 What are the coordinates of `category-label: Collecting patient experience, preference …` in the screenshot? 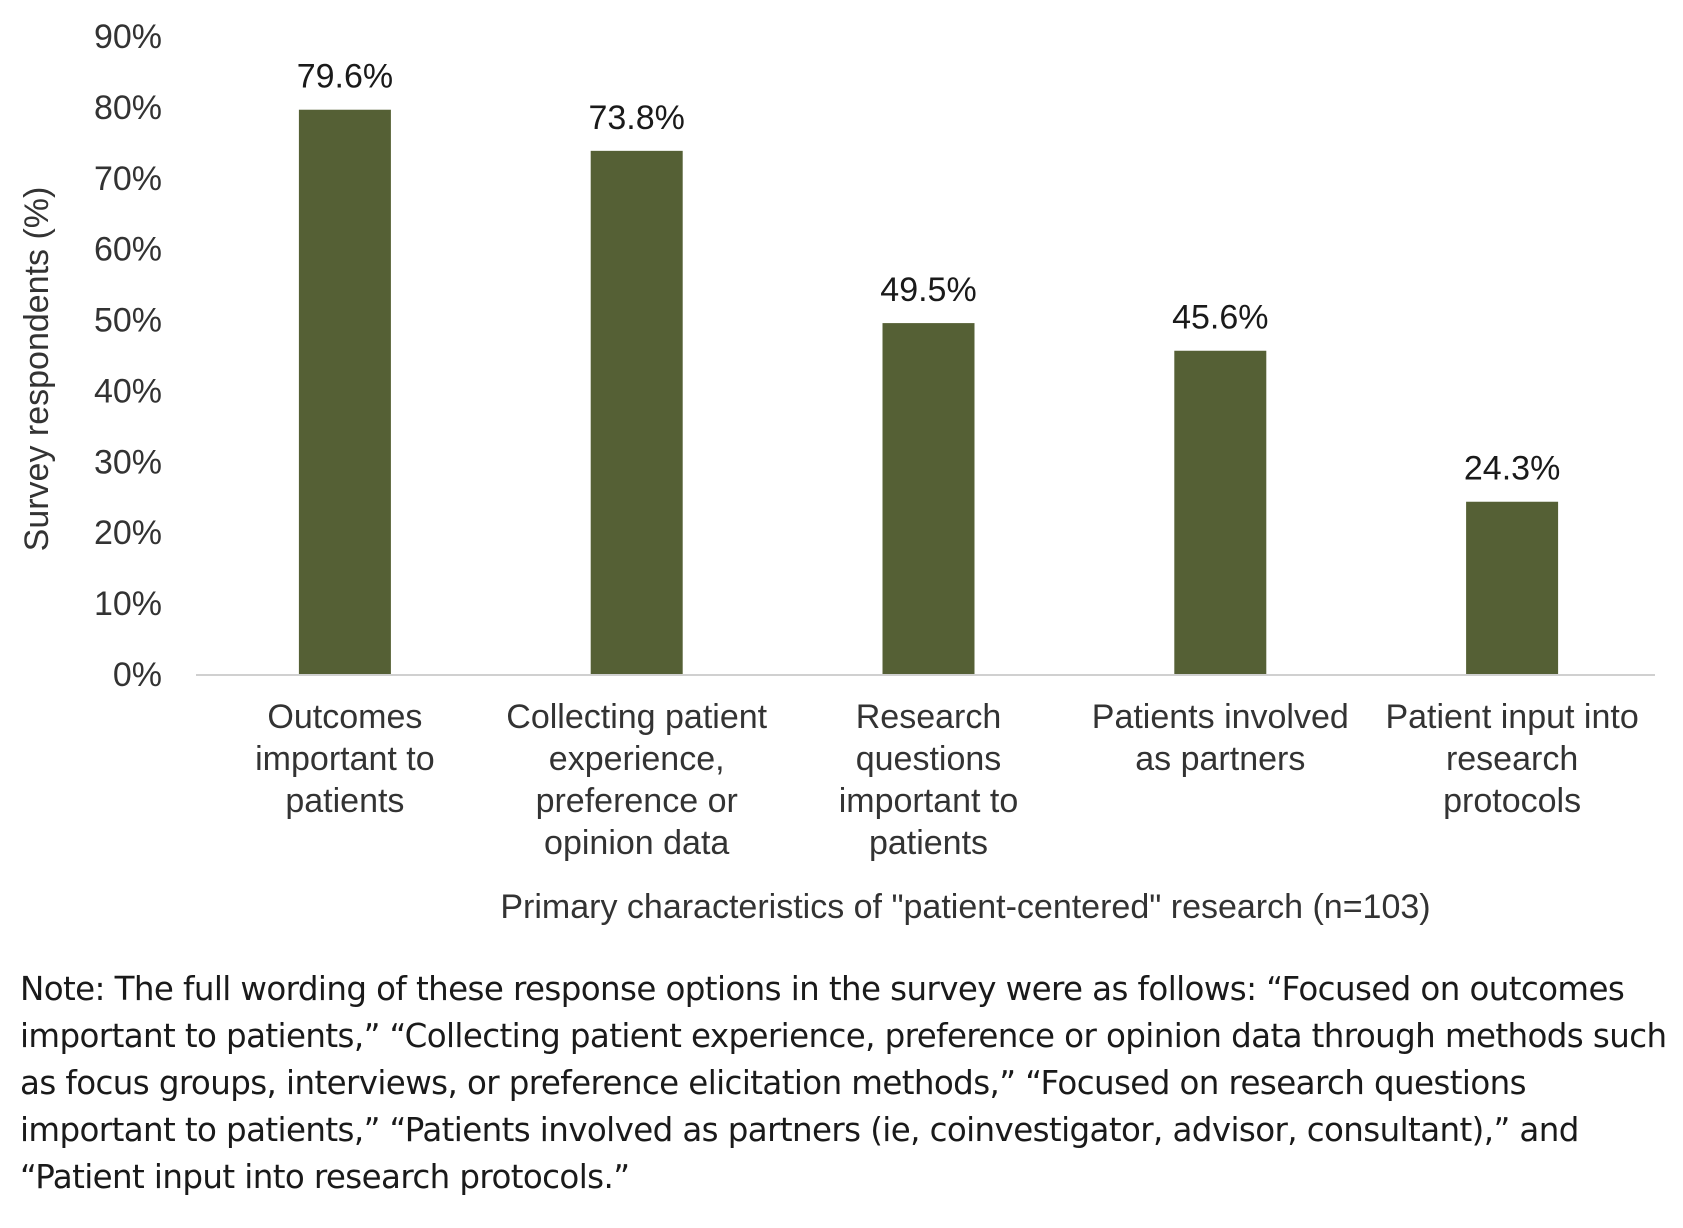 It's located at (636, 780).